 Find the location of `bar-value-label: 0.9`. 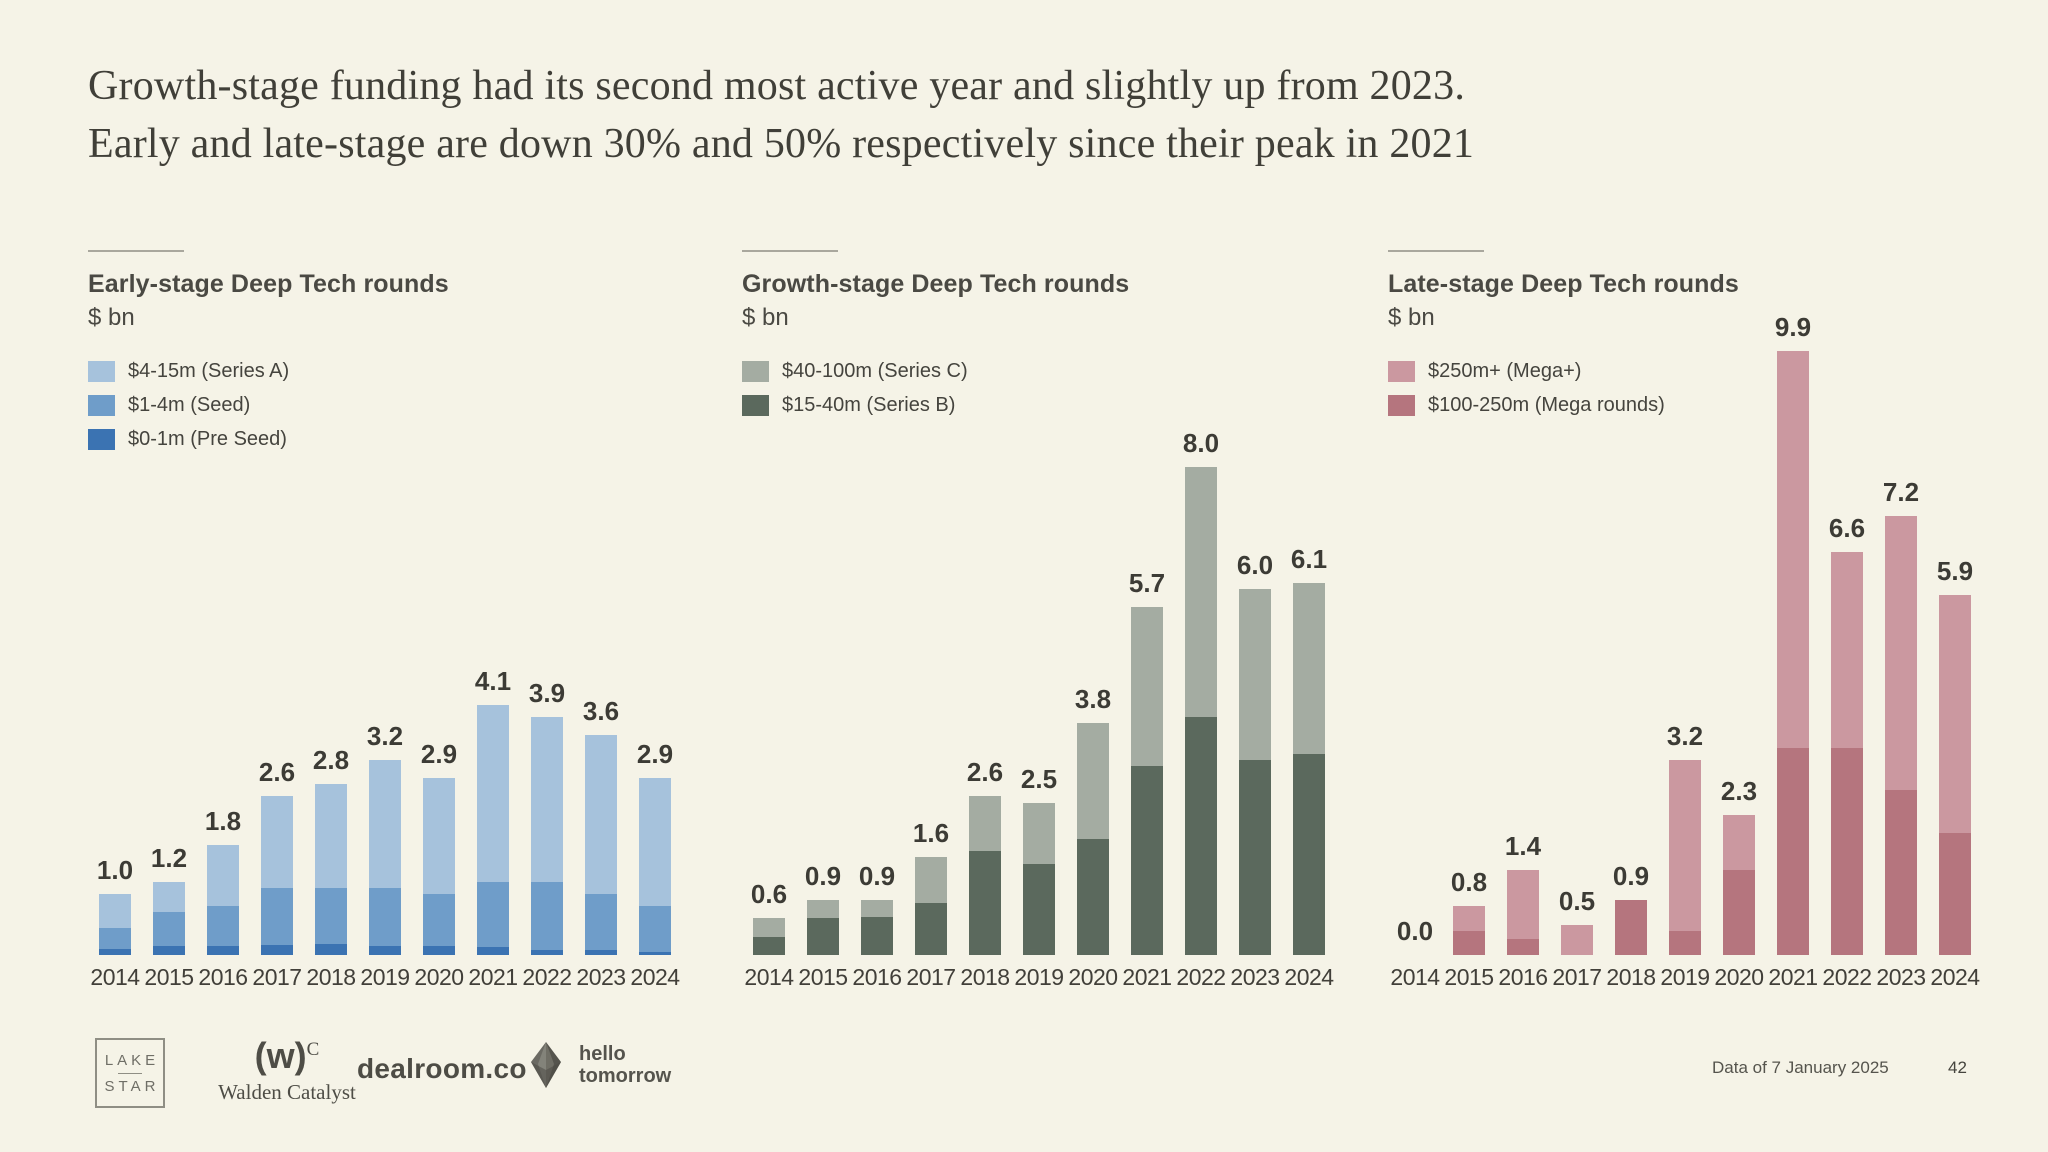

bar-value-label: 0.9 is located at coordinates (877, 876).